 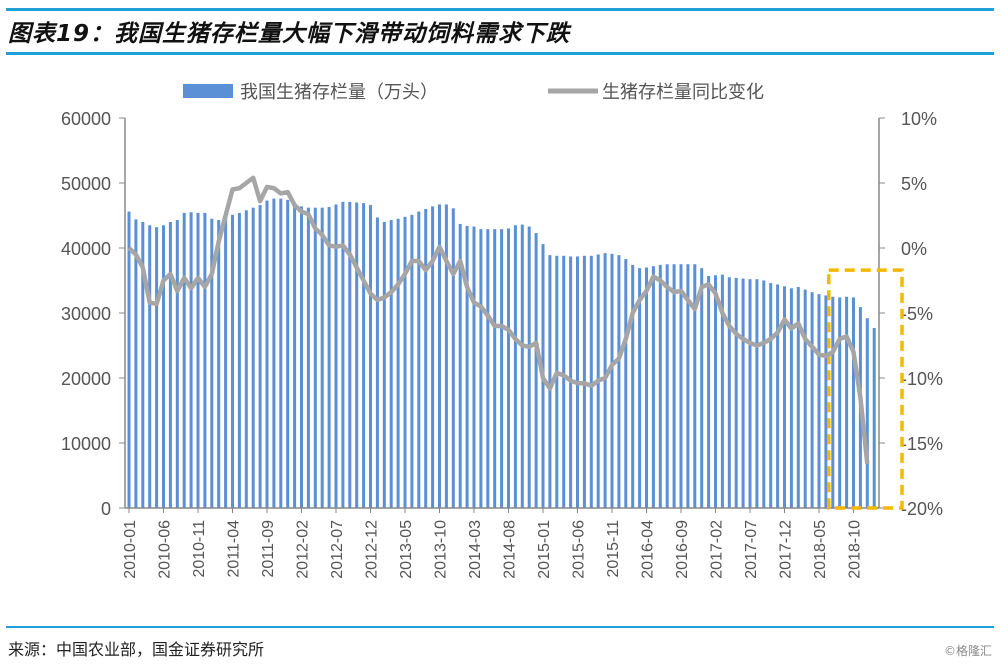 What do you see at coordinates (751, 549) in the screenshot?
I see `x-tick-label: 2017-07` at bounding box center [751, 549].